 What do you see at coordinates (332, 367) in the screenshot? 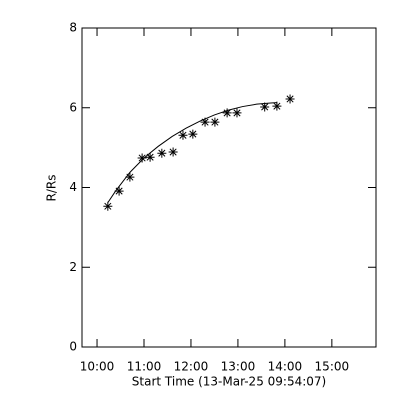
I see `x-tick-label: 15:00` at bounding box center [332, 367].